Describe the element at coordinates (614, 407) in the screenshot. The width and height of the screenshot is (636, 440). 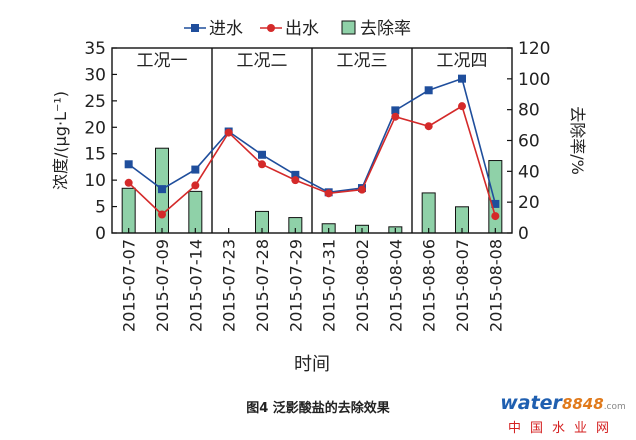
I see `watermark-logo-domain: .com` at that location.